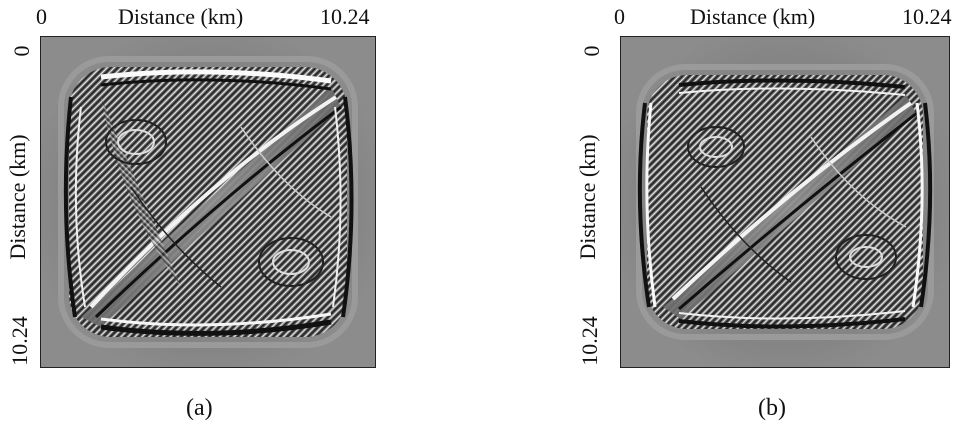 This screenshot has width=968, height=425. Describe the element at coordinates (199, 408) in the screenshot. I see `caption-a: (a)` at that location.